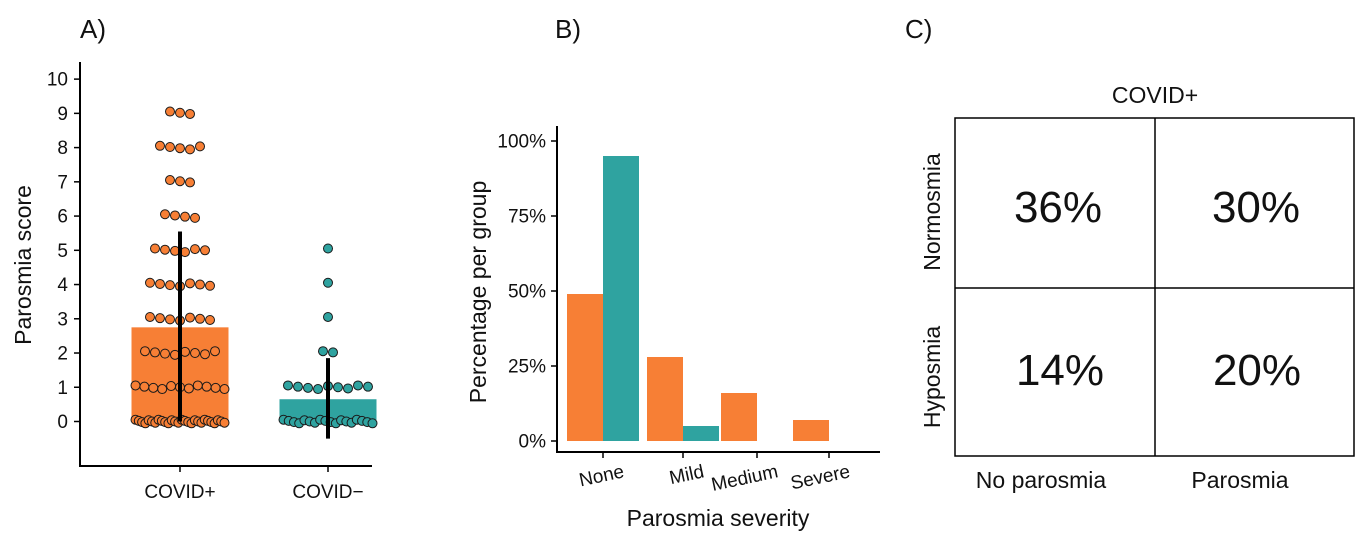 This screenshot has height=533, width=1357. I want to click on panel-a-y-tick-label: 0, so click(62, 422).